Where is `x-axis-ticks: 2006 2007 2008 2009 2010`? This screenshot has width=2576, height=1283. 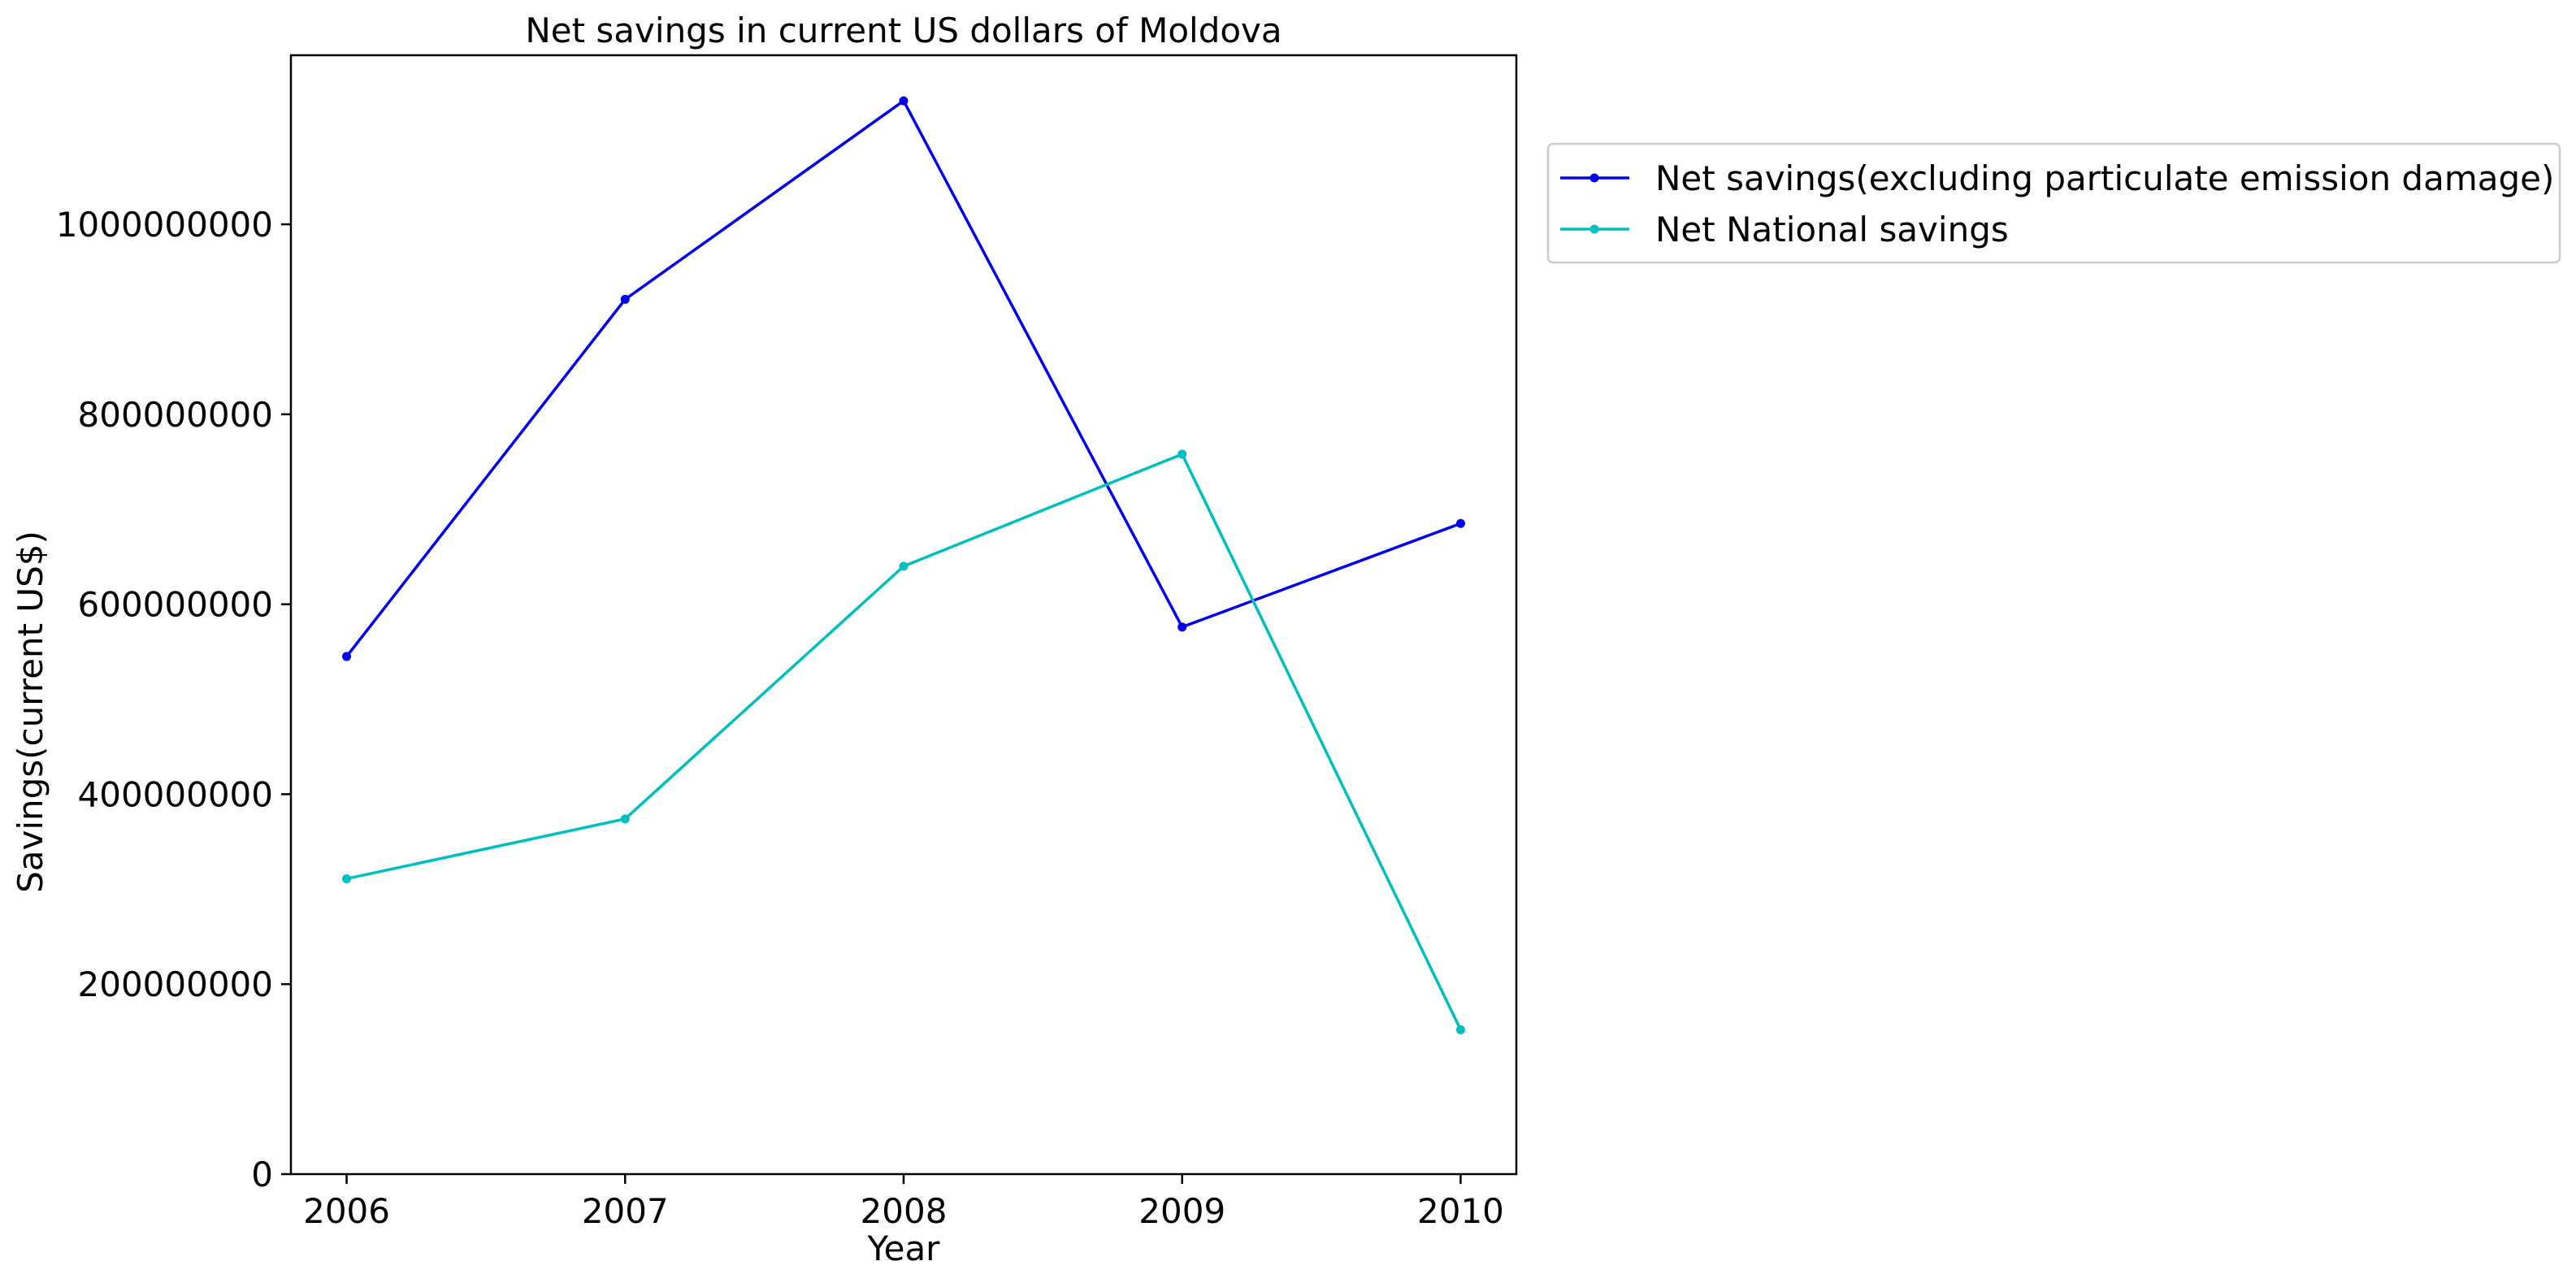
x-axis-ticks: 2006 2007 2008 2009 2010 is located at coordinates (903, 1202).